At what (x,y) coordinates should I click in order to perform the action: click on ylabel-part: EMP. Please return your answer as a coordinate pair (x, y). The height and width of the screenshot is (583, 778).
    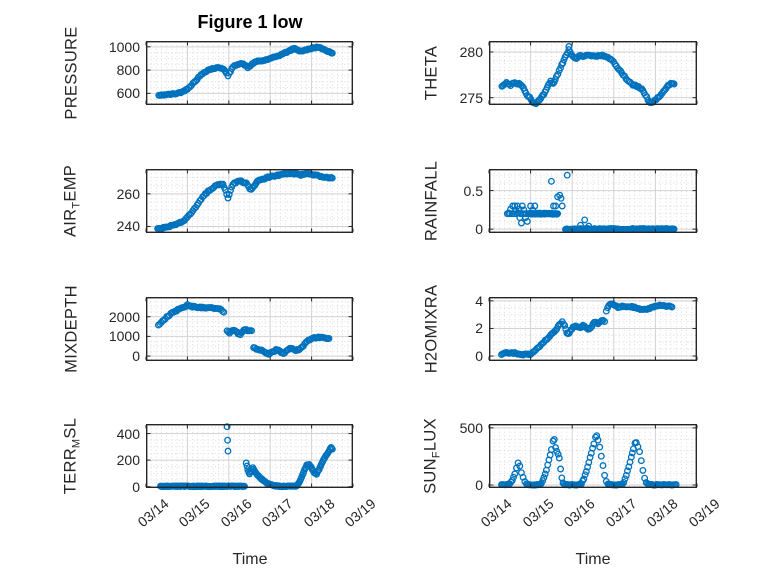
    Looking at the image, I should click on (70, 183).